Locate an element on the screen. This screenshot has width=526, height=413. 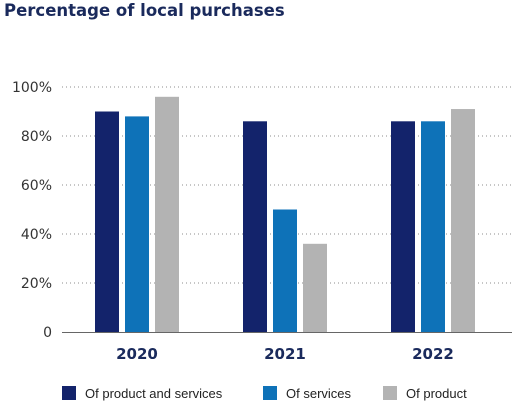
y-axis: 0 20% 40% 60% 80% 100% is located at coordinates (32, 210).